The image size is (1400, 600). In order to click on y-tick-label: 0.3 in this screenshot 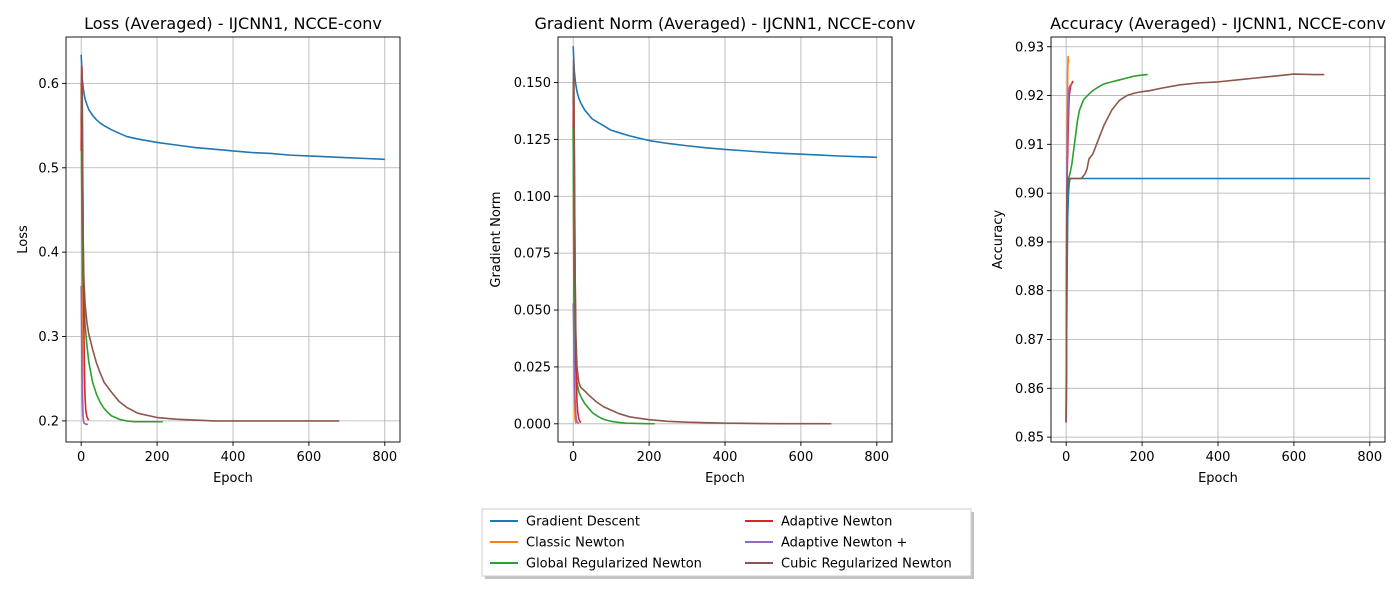, I will do `click(48, 337)`.